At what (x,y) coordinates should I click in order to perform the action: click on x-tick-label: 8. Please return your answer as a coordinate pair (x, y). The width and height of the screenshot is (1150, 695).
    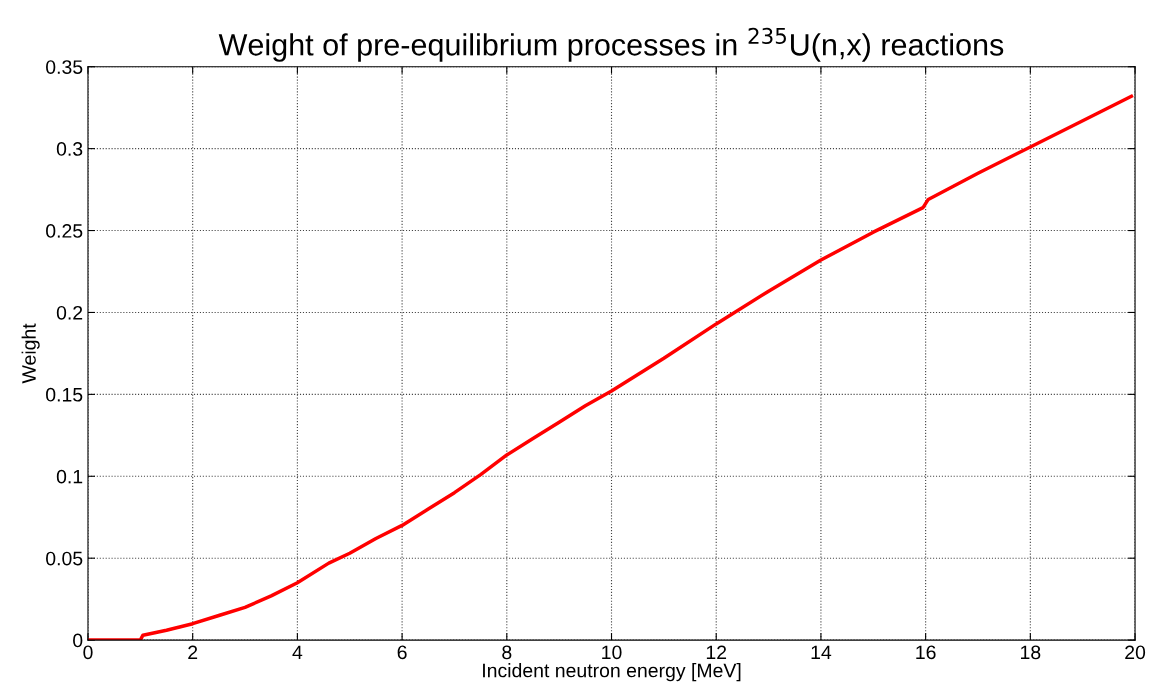
    Looking at the image, I should click on (507, 652).